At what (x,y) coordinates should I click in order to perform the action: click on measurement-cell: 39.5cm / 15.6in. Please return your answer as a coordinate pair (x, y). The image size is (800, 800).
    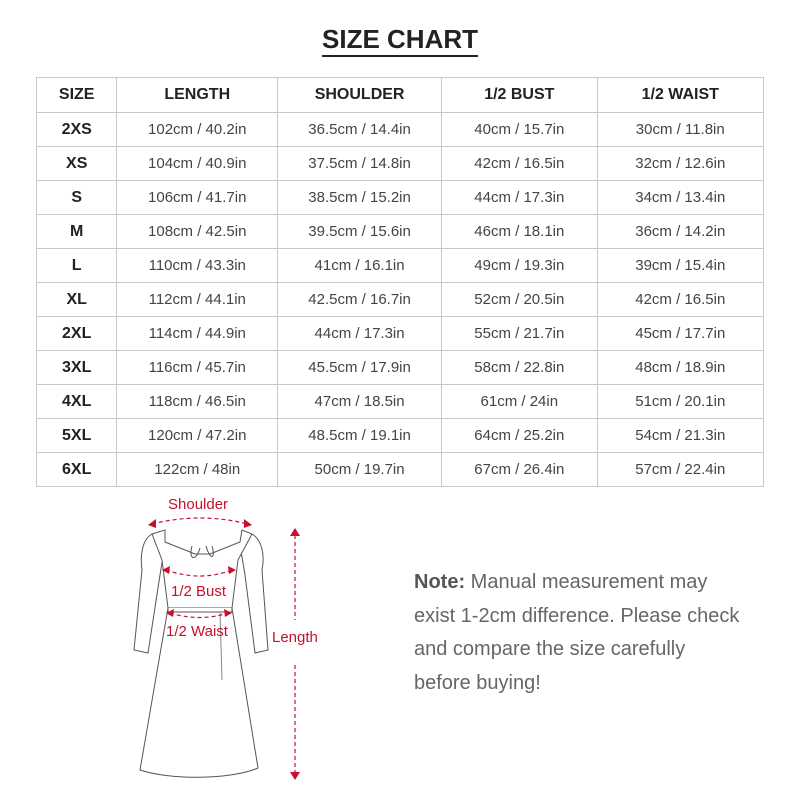
    Looking at the image, I should click on (360, 231).